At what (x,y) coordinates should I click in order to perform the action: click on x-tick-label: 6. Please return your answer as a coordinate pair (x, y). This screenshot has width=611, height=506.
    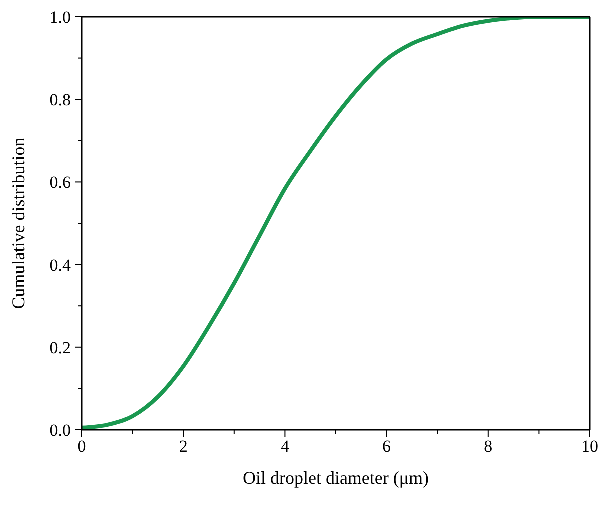
    Looking at the image, I should click on (387, 446).